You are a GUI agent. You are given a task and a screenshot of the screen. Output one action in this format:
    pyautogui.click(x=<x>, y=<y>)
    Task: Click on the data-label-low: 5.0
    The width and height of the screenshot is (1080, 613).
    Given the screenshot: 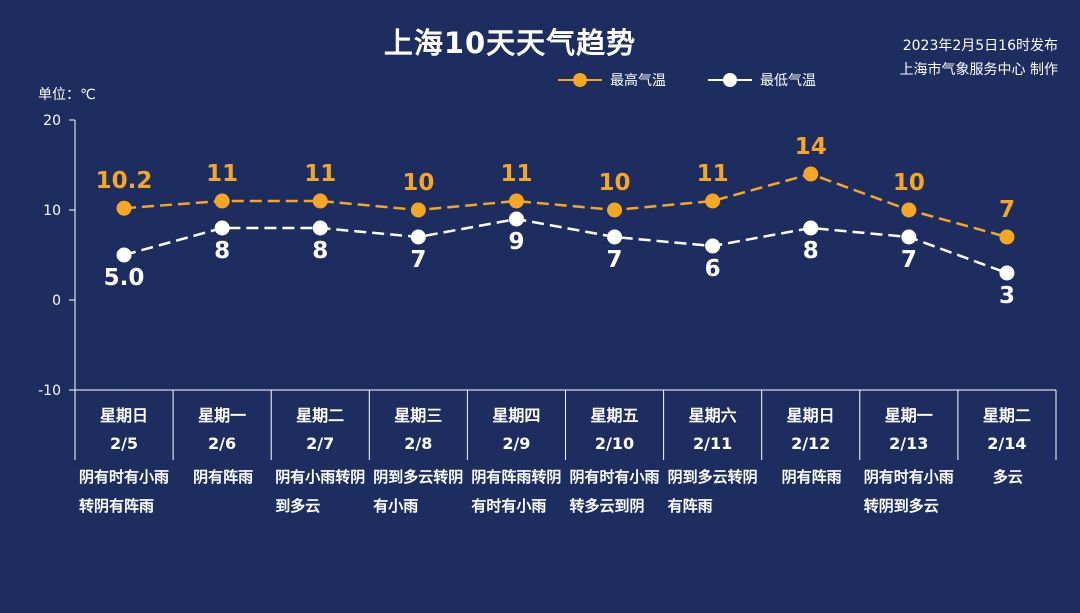 What is the action you would take?
    pyautogui.click(x=124, y=278)
    